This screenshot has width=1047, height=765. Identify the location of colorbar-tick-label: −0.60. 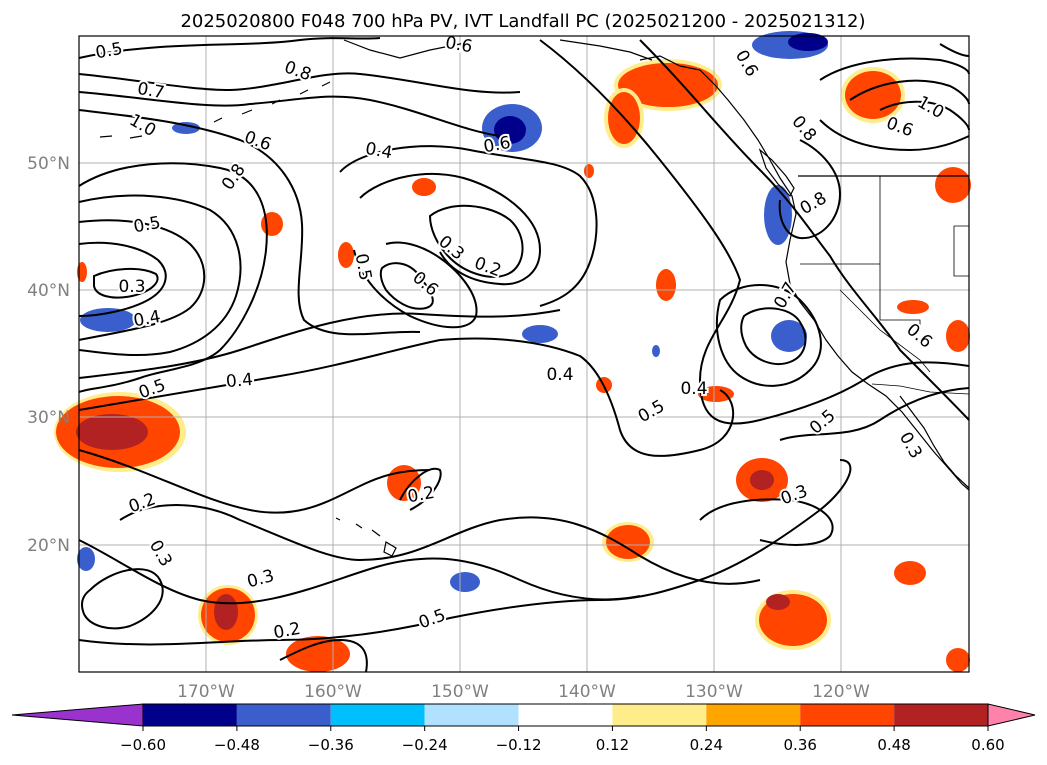
(143, 745).